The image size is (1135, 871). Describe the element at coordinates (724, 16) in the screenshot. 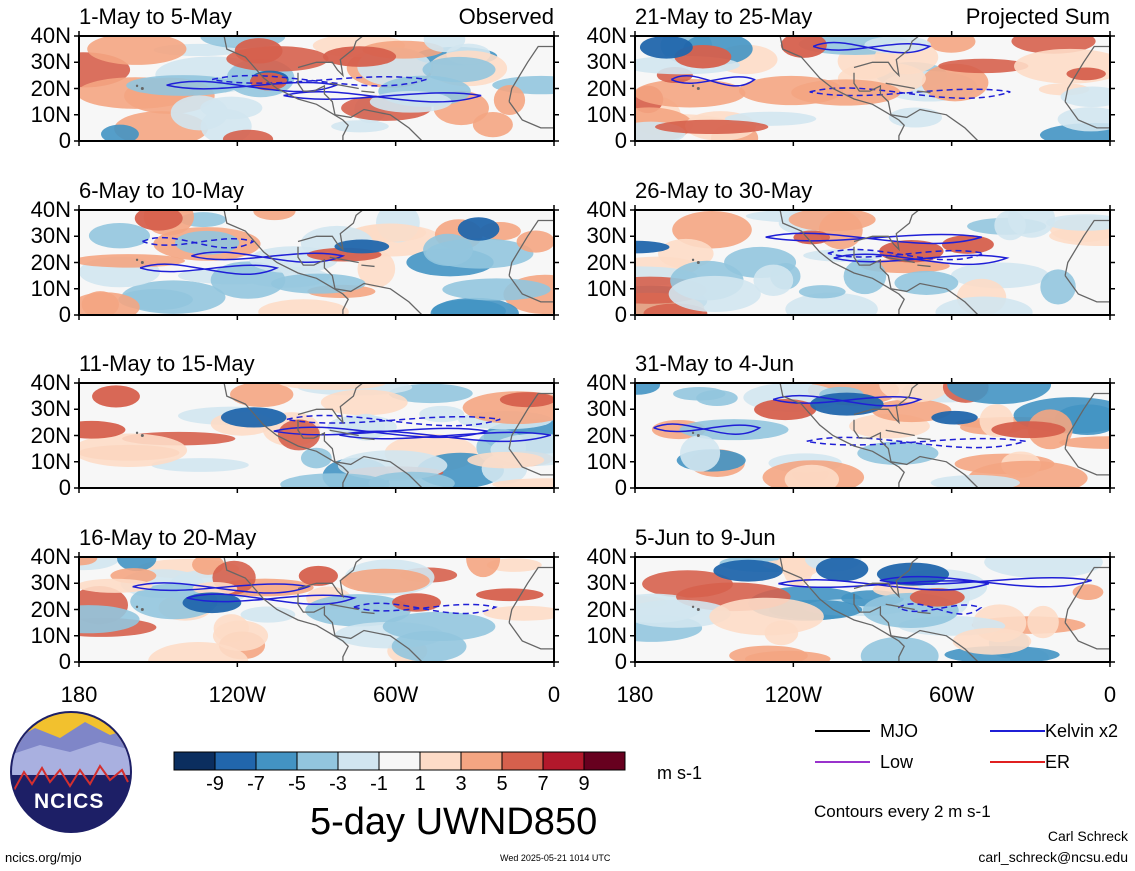

I see `panel-title: 21-May to 25-May` at that location.